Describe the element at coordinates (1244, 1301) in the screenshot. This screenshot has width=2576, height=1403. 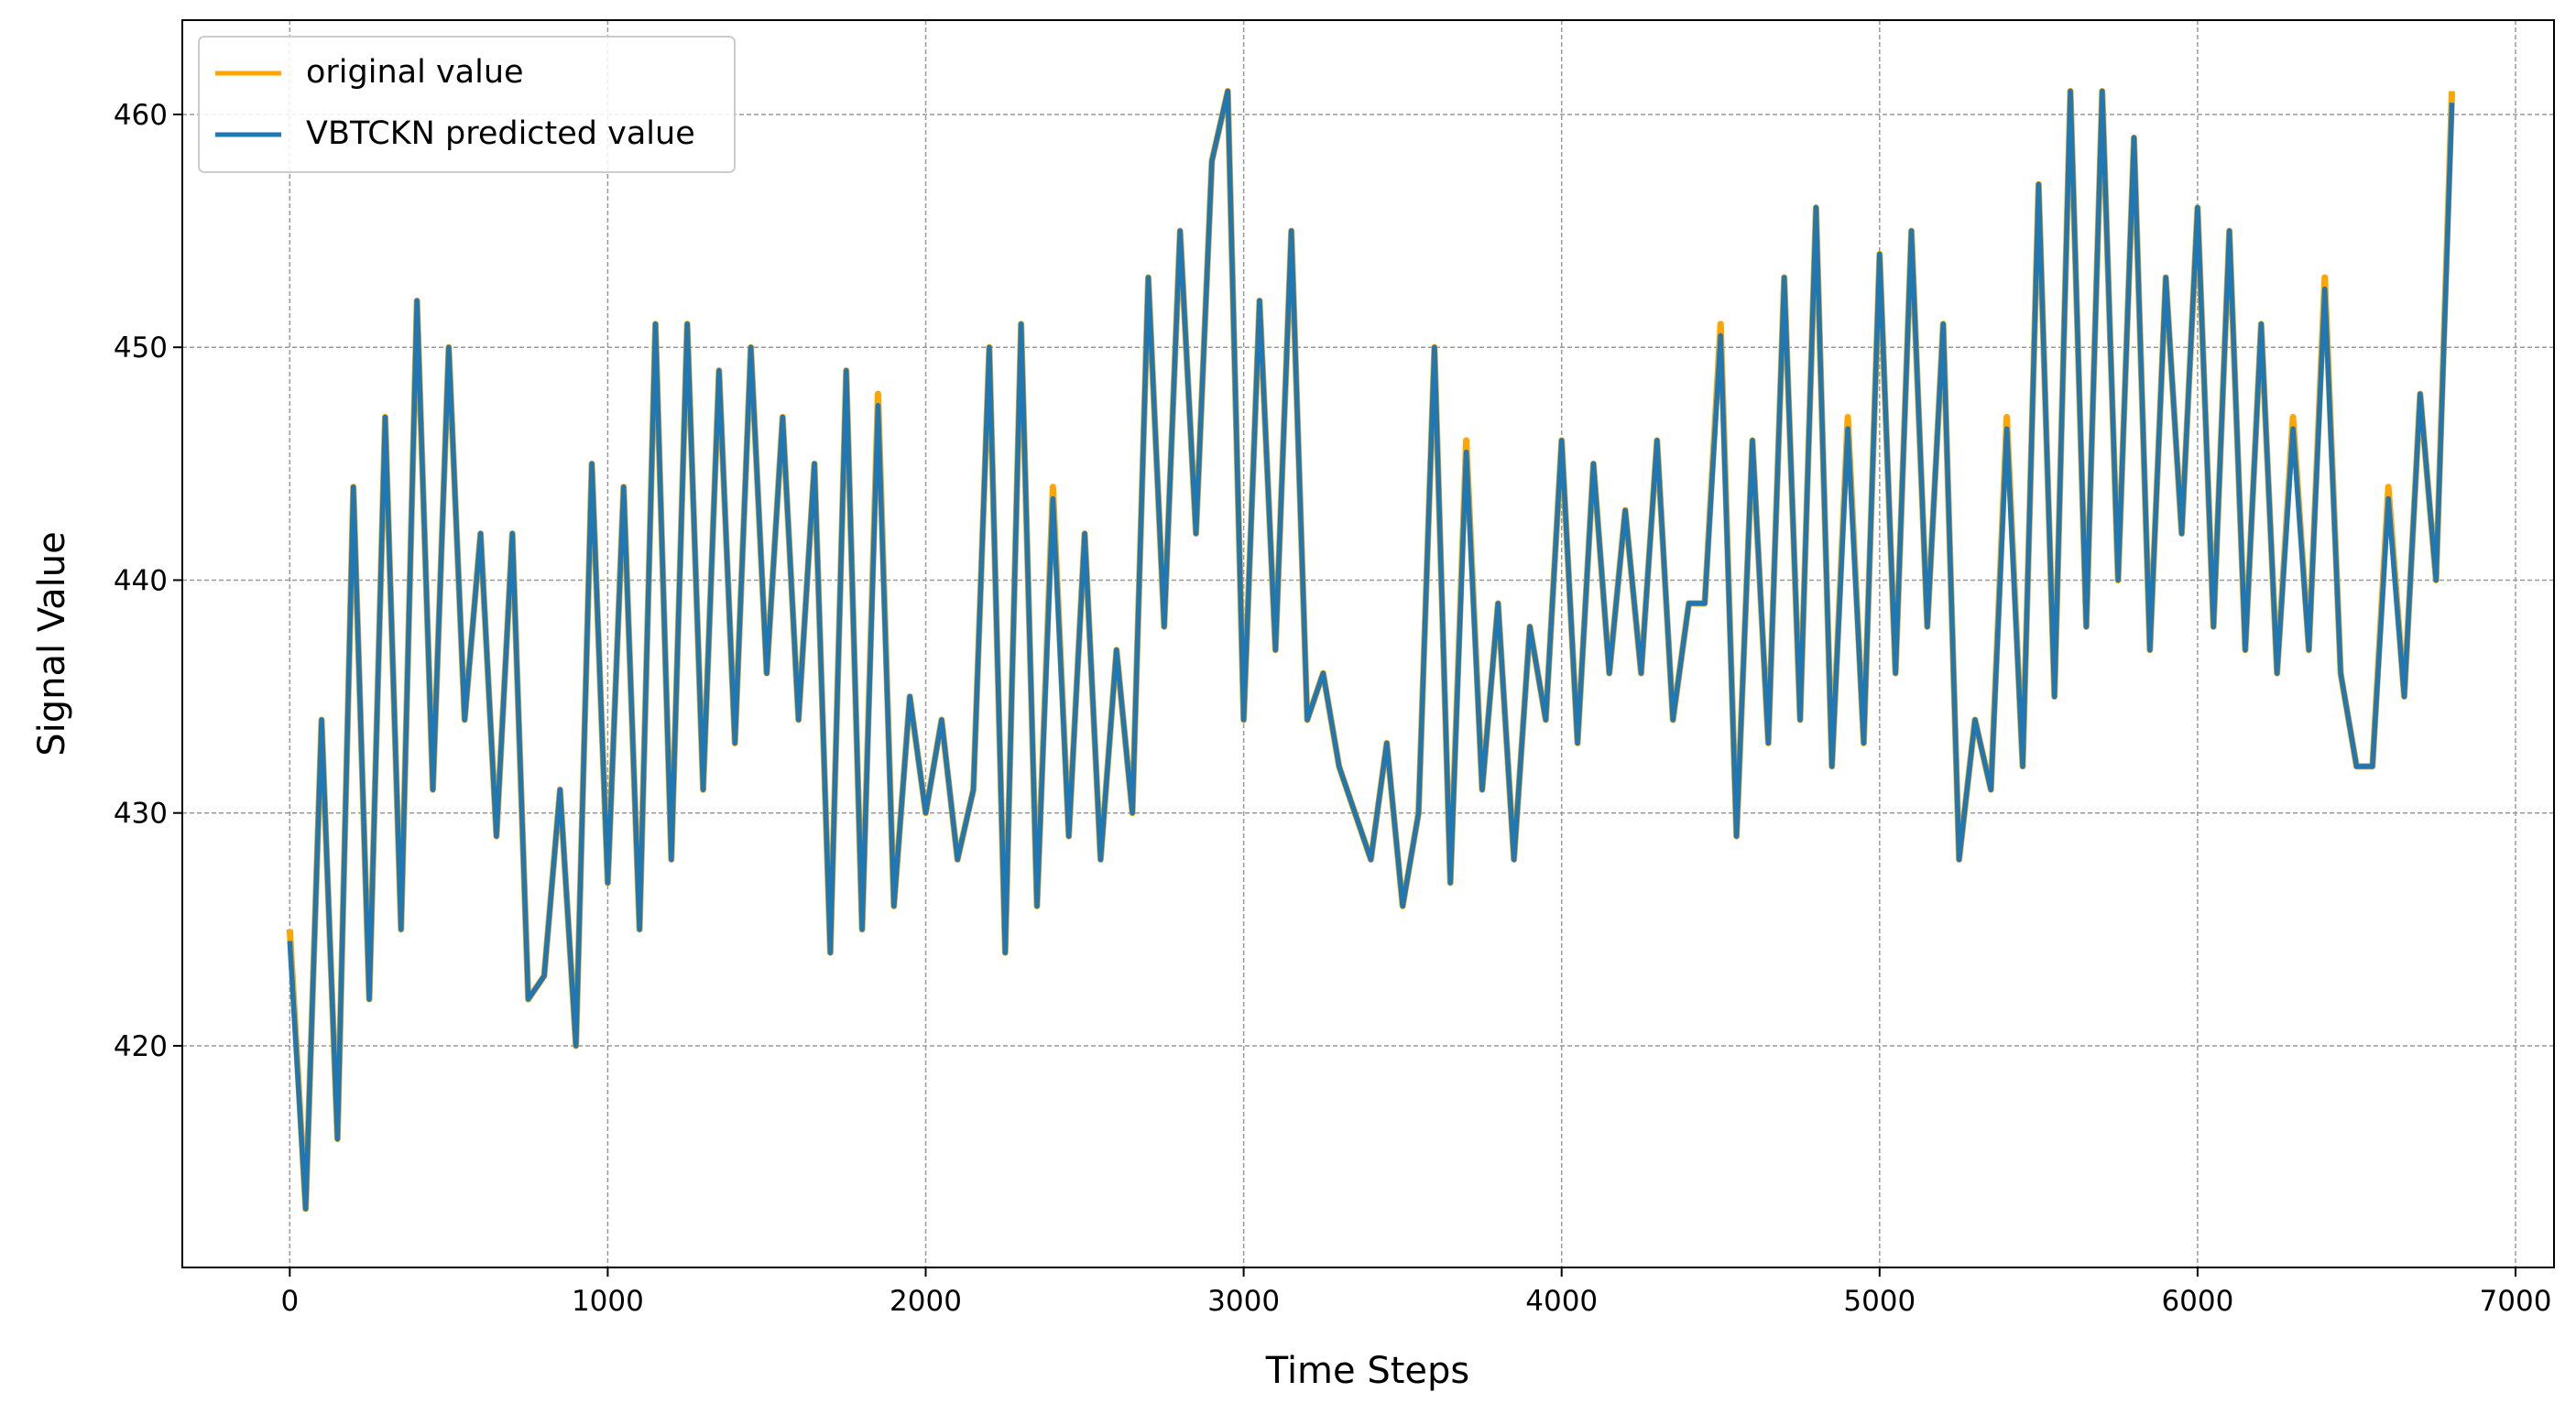
I see `x-tick-label: 3000` at that location.